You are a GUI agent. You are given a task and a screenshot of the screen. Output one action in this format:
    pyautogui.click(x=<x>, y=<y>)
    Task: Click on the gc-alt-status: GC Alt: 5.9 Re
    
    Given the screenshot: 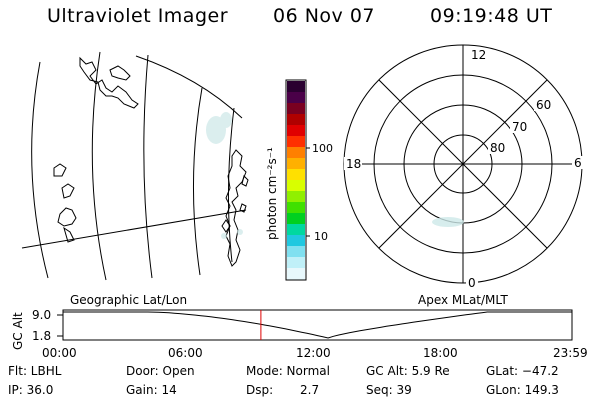 What is the action you would take?
    pyautogui.click(x=408, y=371)
    